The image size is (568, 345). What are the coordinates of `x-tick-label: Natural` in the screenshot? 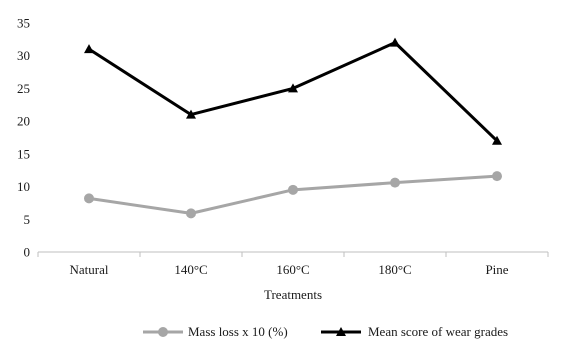 It's located at (89, 269).